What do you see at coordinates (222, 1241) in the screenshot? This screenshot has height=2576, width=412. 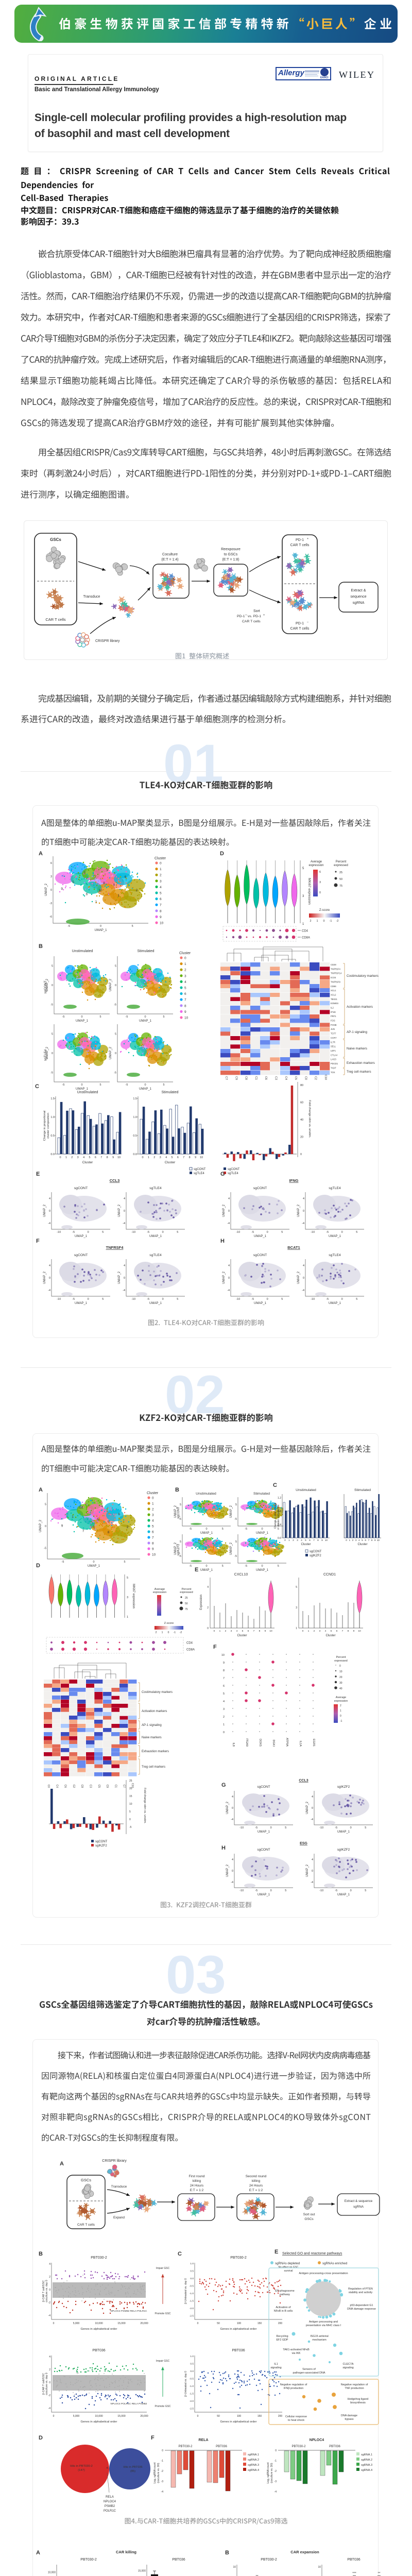 I see `svg-text: H` at bounding box center [222, 1241].